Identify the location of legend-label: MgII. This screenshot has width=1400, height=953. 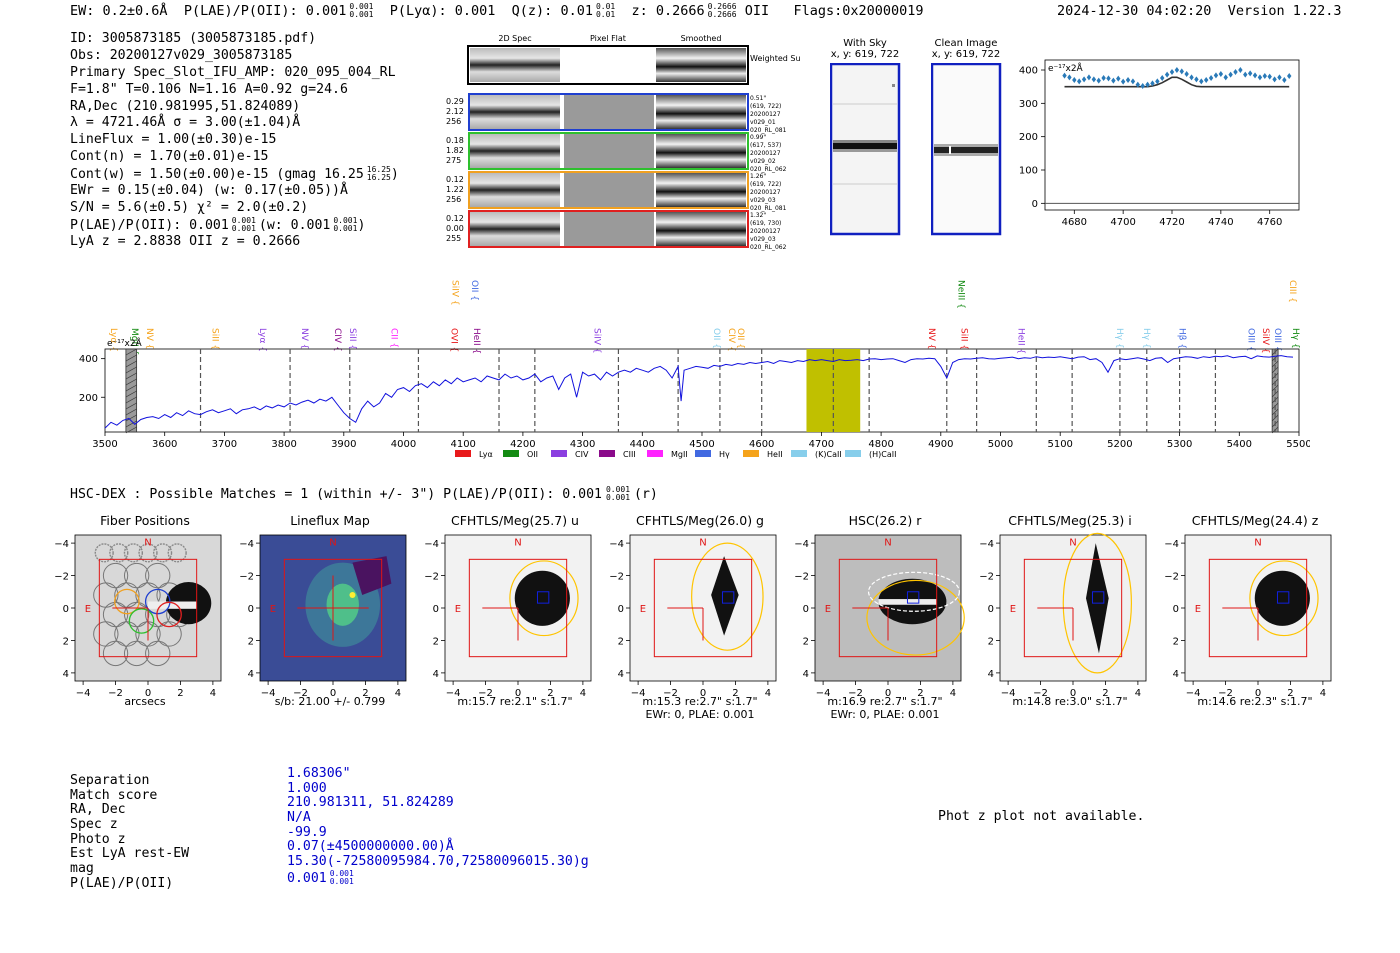
(679, 454).